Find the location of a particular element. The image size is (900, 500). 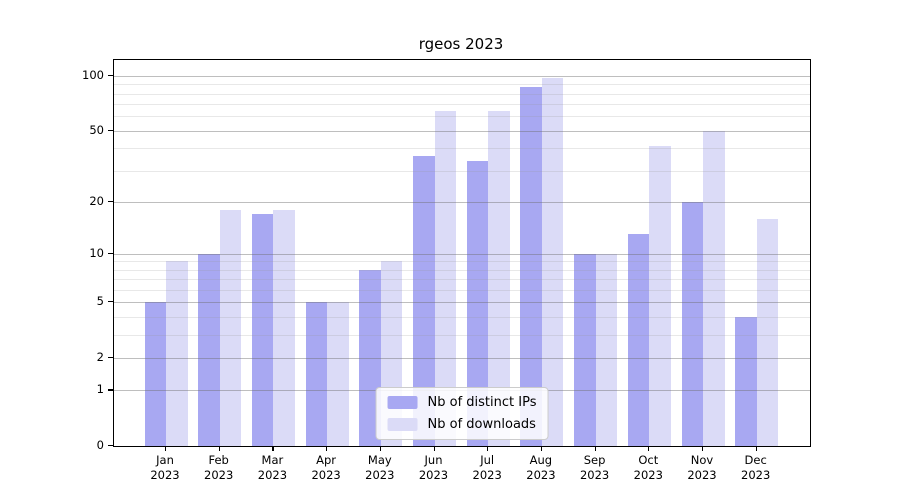

legend-row-distinct-ips: Nb of distinct IPs is located at coordinates (462, 402).